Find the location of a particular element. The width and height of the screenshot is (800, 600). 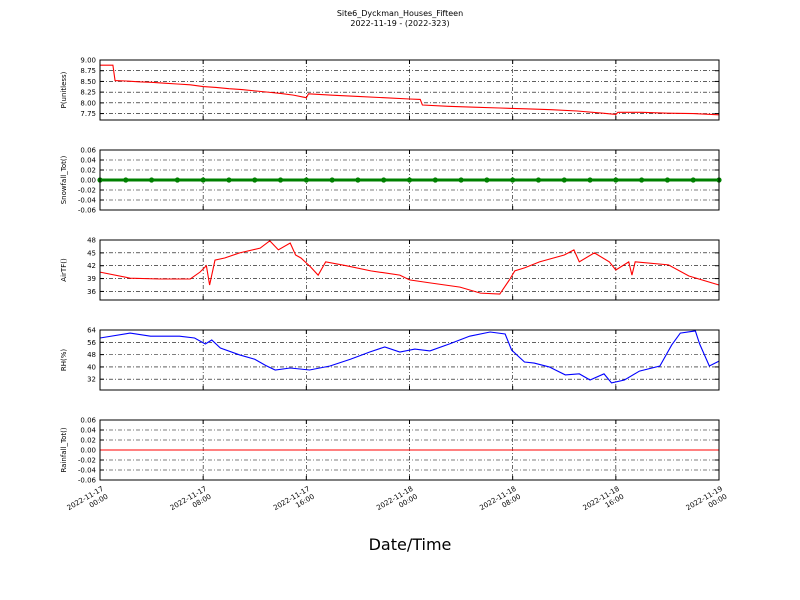

y-tick-label: 64 is located at coordinates (91, 331).